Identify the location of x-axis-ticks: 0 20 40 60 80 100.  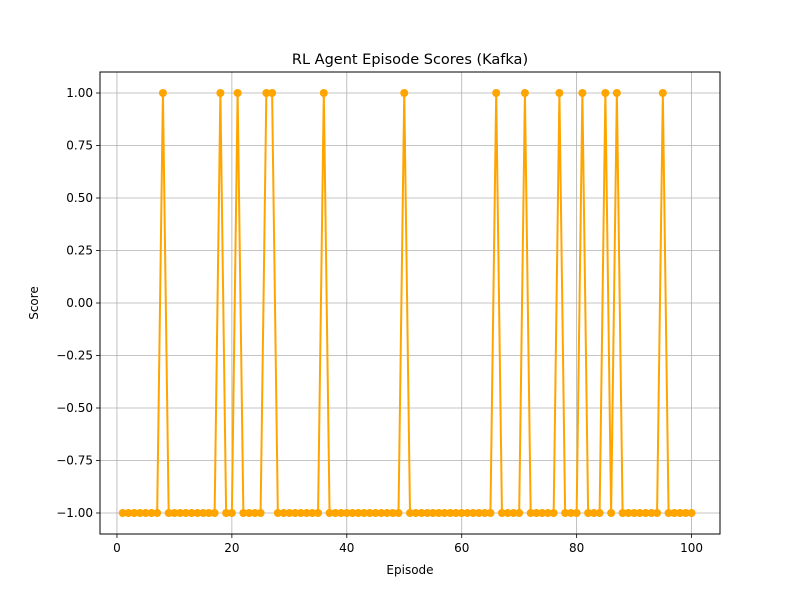
(408, 544).